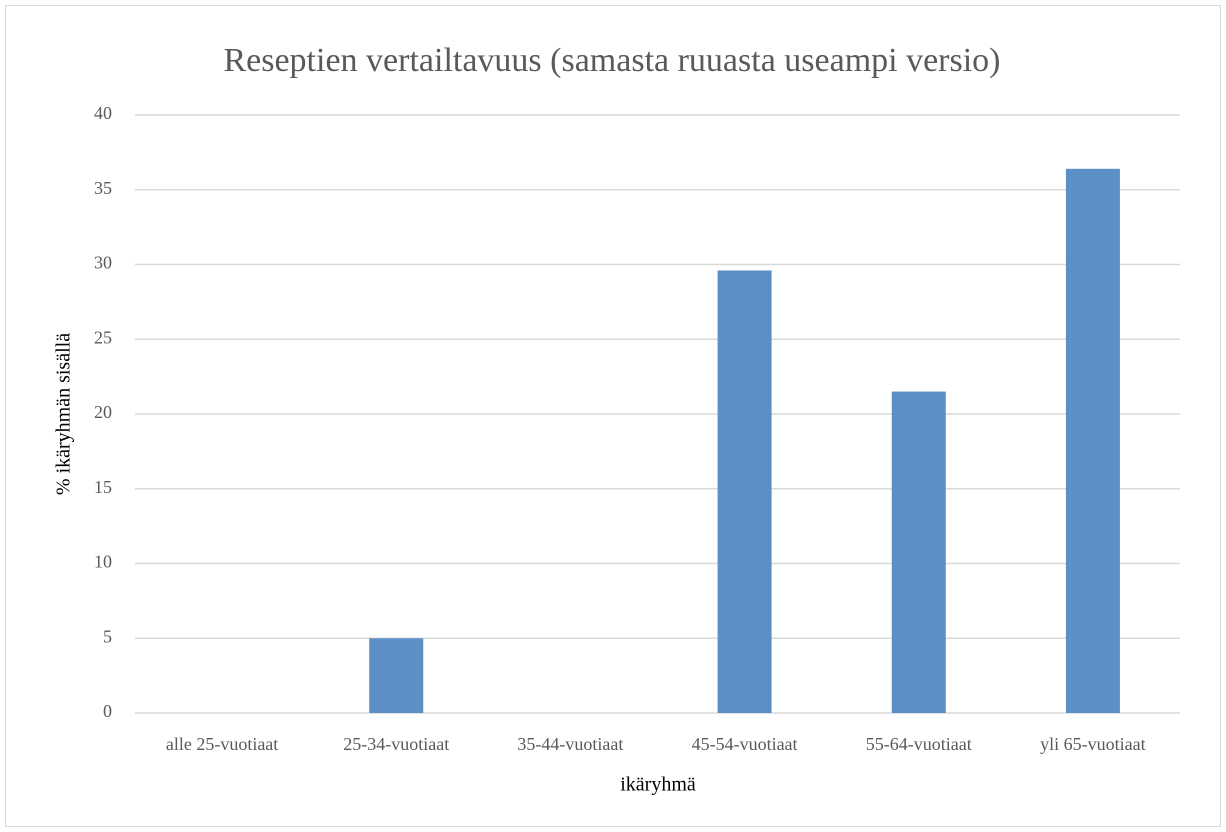  What do you see at coordinates (103, 337) in the screenshot?
I see `y-tick-label: 25` at bounding box center [103, 337].